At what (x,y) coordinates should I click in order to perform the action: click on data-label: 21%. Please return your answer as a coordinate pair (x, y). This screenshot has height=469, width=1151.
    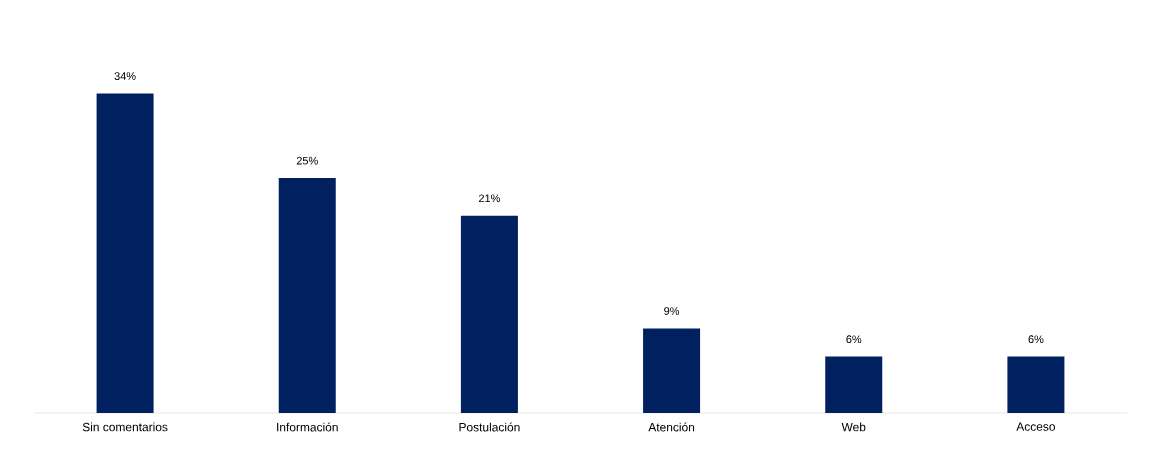
    Looking at the image, I should click on (489, 198).